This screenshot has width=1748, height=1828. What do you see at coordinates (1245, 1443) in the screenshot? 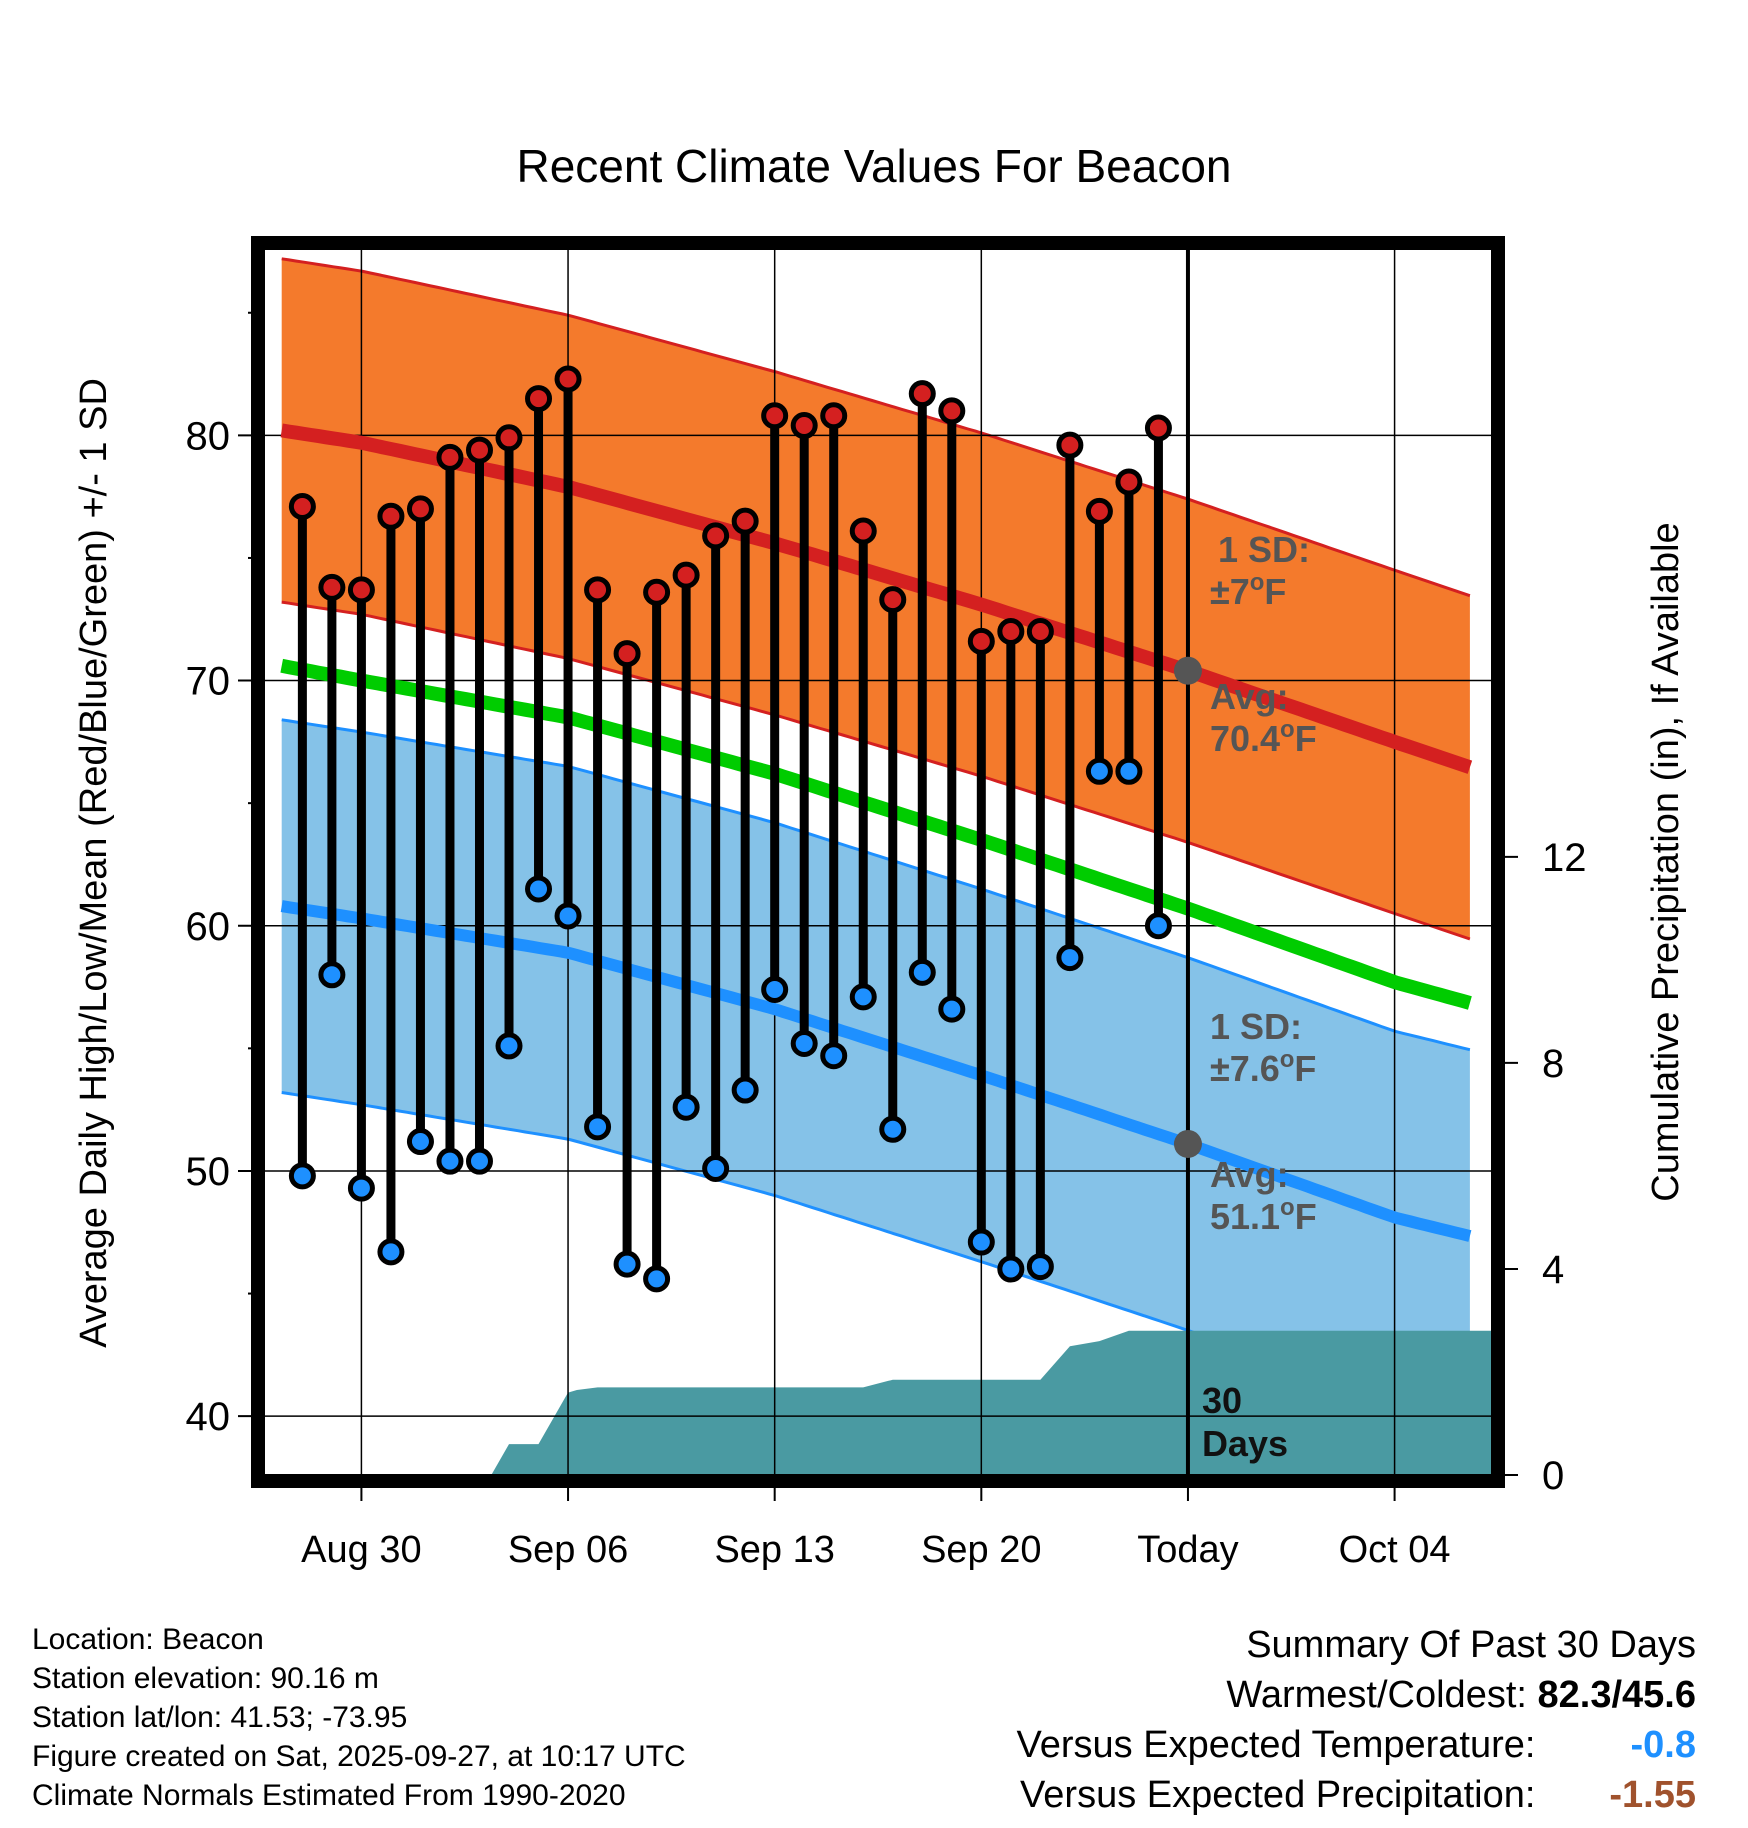
I see `precip-label-days: Days` at bounding box center [1245, 1443].